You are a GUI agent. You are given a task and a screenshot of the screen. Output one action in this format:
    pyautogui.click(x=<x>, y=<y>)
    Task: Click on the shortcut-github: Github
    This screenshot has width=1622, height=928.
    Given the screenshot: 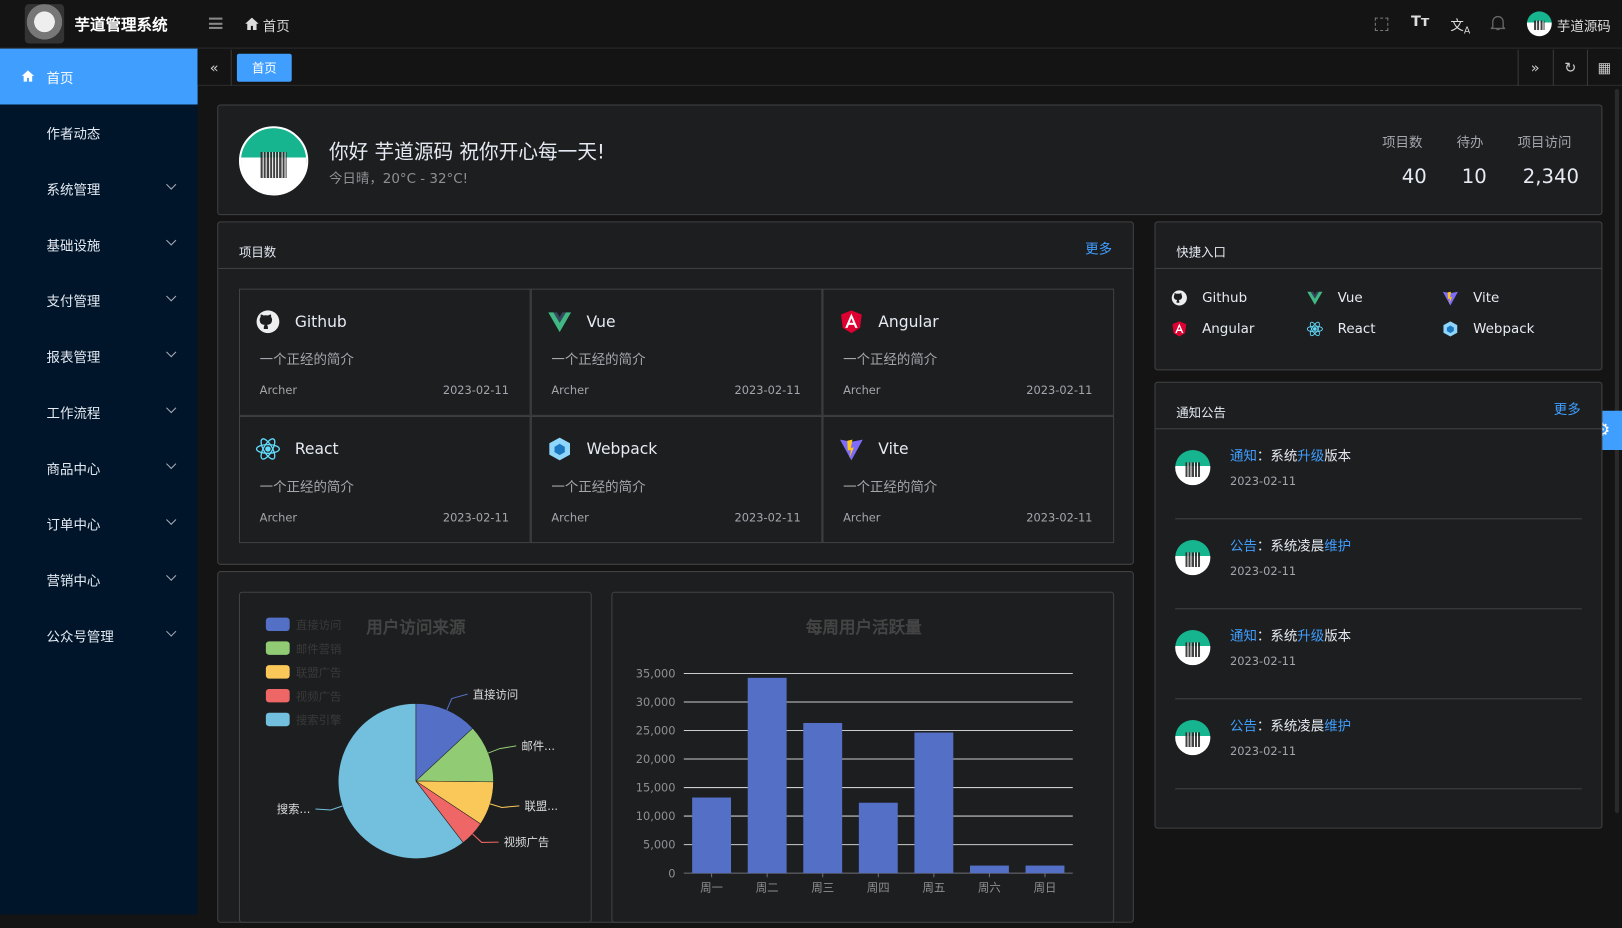 What is the action you would take?
    pyautogui.click(x=1209, y=298)
    